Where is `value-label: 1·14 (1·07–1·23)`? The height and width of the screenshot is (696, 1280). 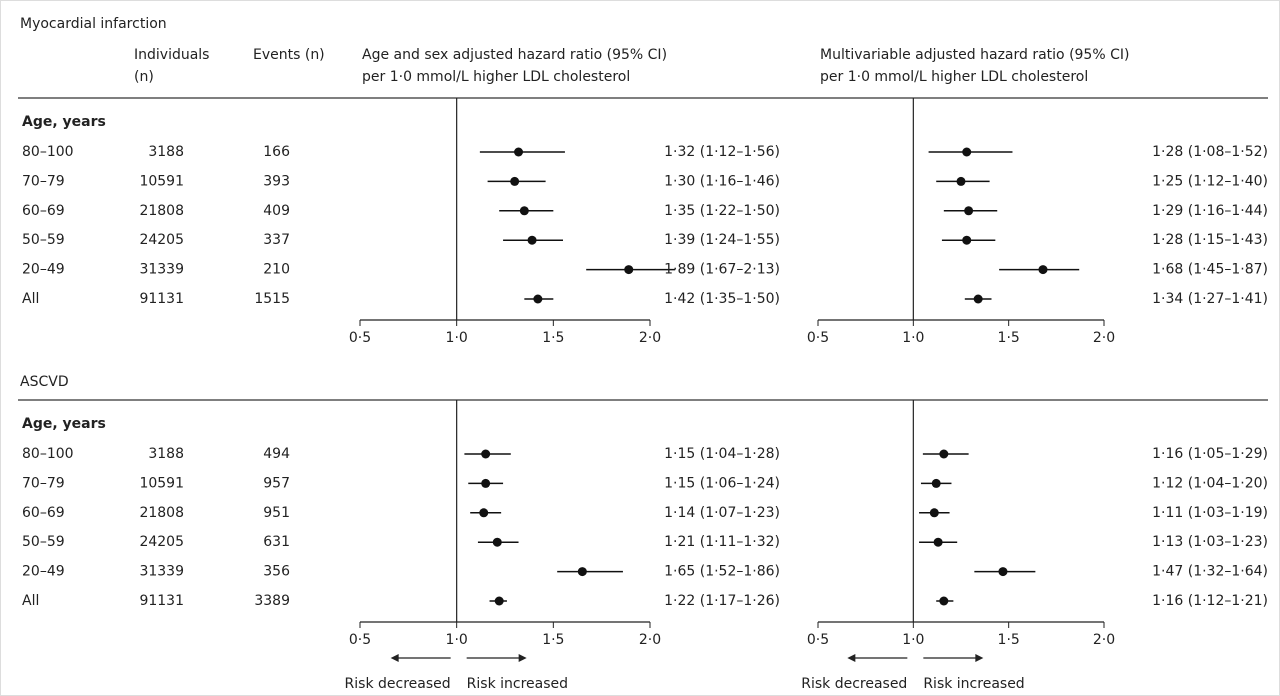 value-label: 1·14 (1·07–1·23) is located at coordinates (722, 513).